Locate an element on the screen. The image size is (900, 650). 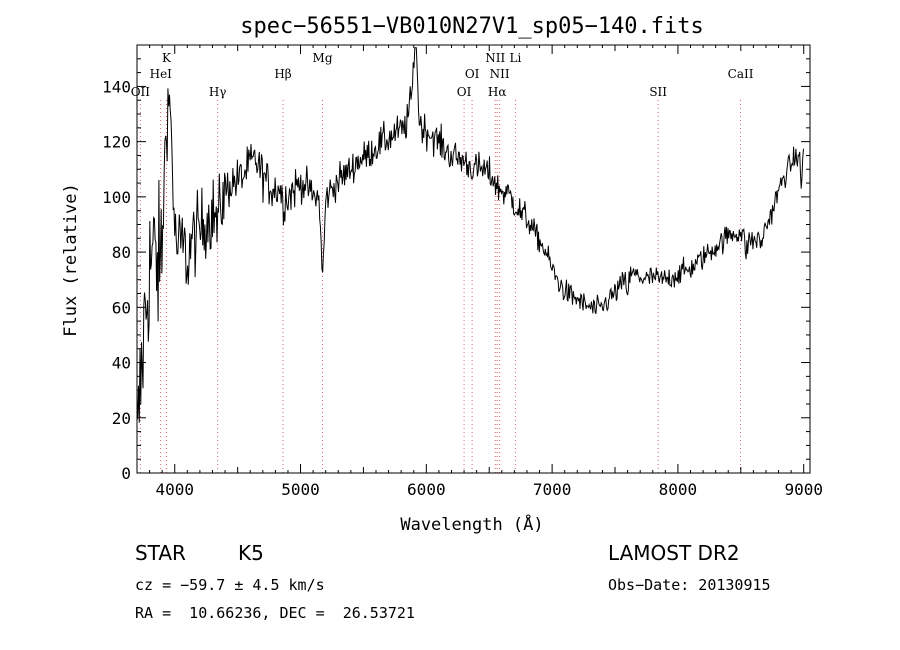
object-class: STAR is located at coordinates (160, 553).